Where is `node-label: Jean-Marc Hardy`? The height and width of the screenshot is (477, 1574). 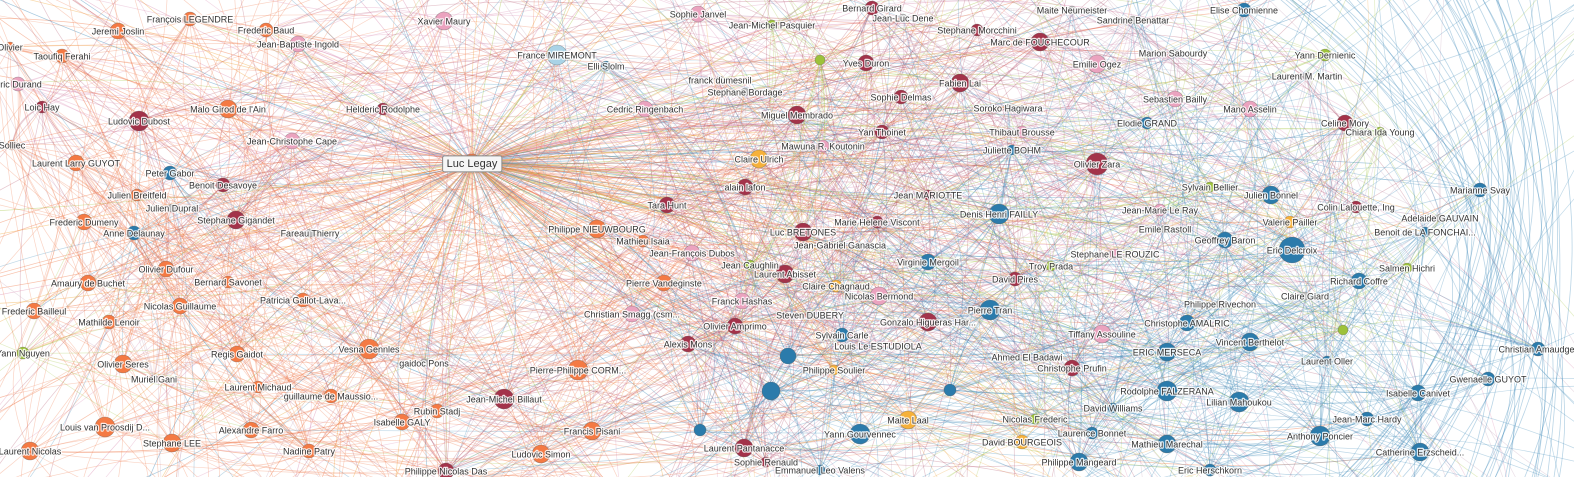
node-label: Jean-Marc Hardy is located at coordinates (1367, 419).